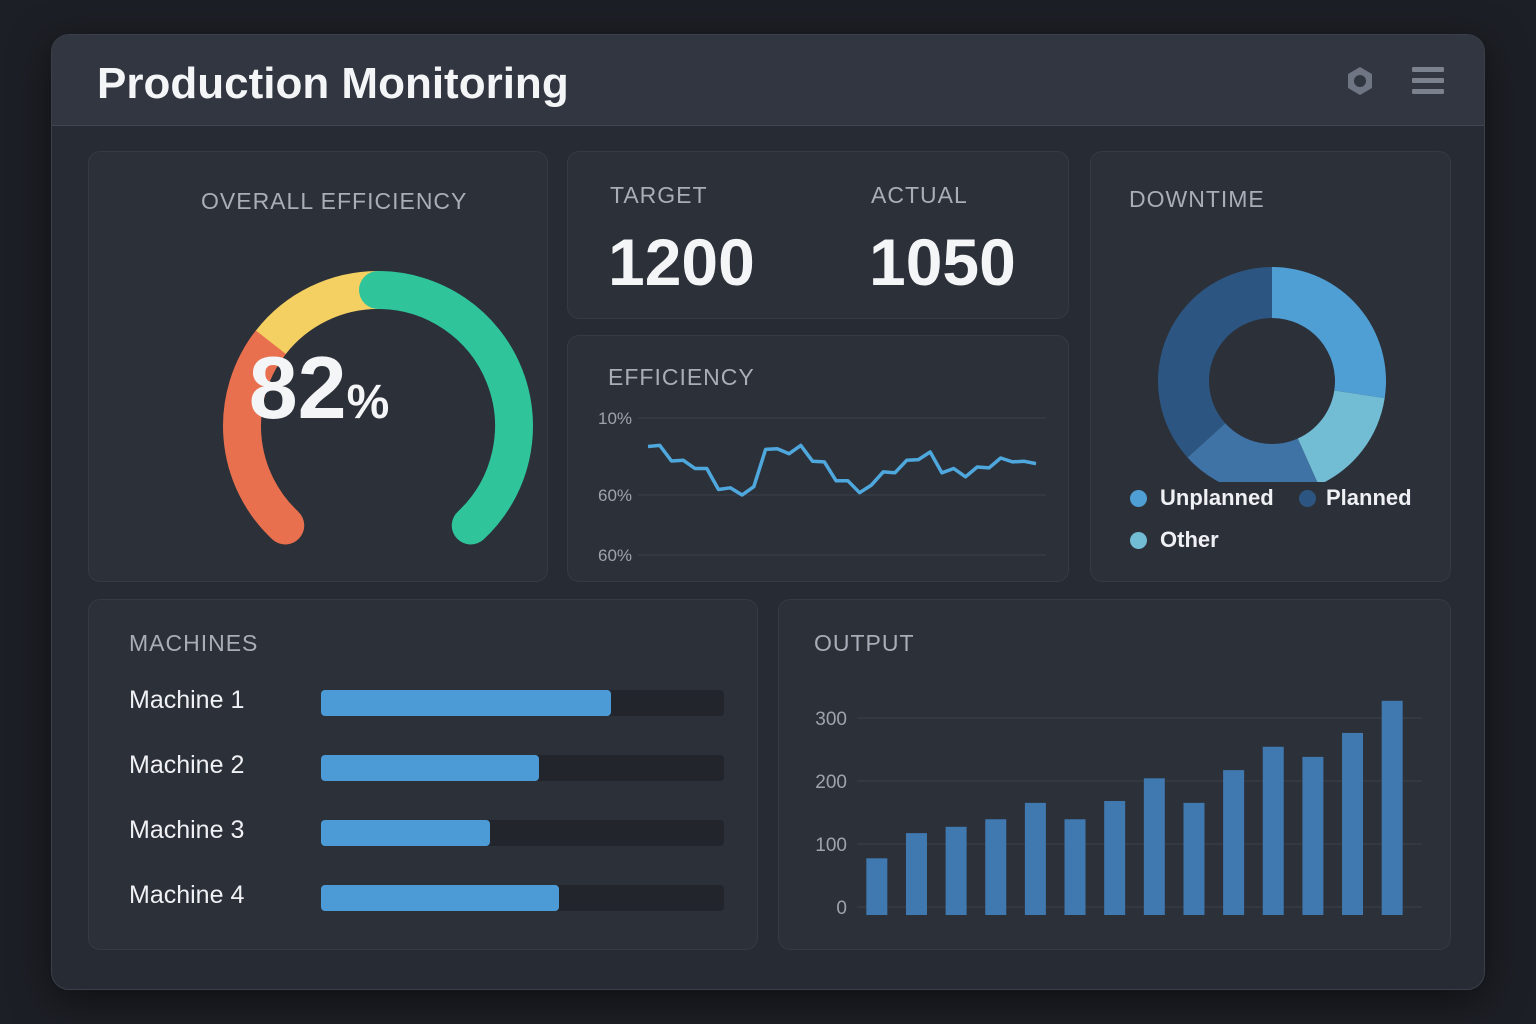 This screenshot has height=1024, width=1536. Describe the element at coordinates (1369, 497) in the screenshot. I see `legend-planned: Planned` at that location.